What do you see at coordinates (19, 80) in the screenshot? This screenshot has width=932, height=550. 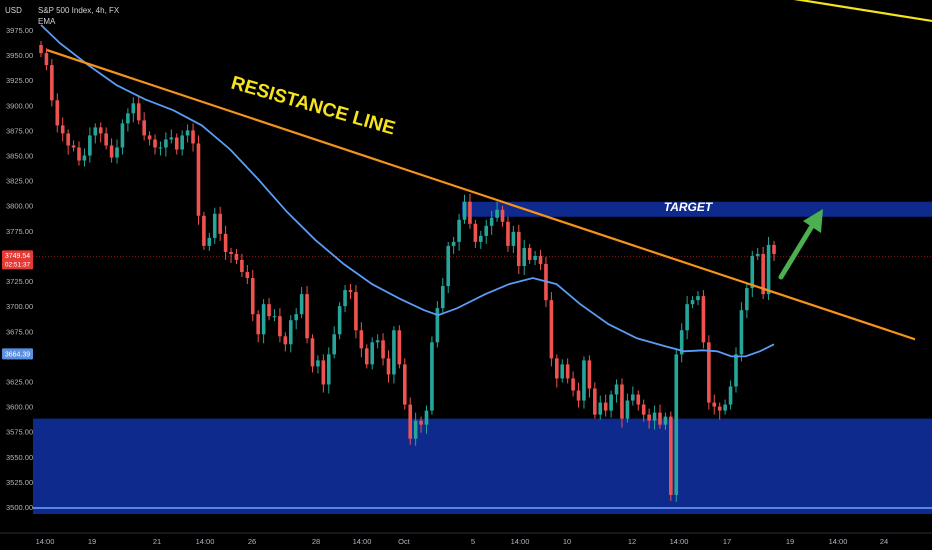 I see `y-tick-label: 3925.00` at bounding box center [19, 80].